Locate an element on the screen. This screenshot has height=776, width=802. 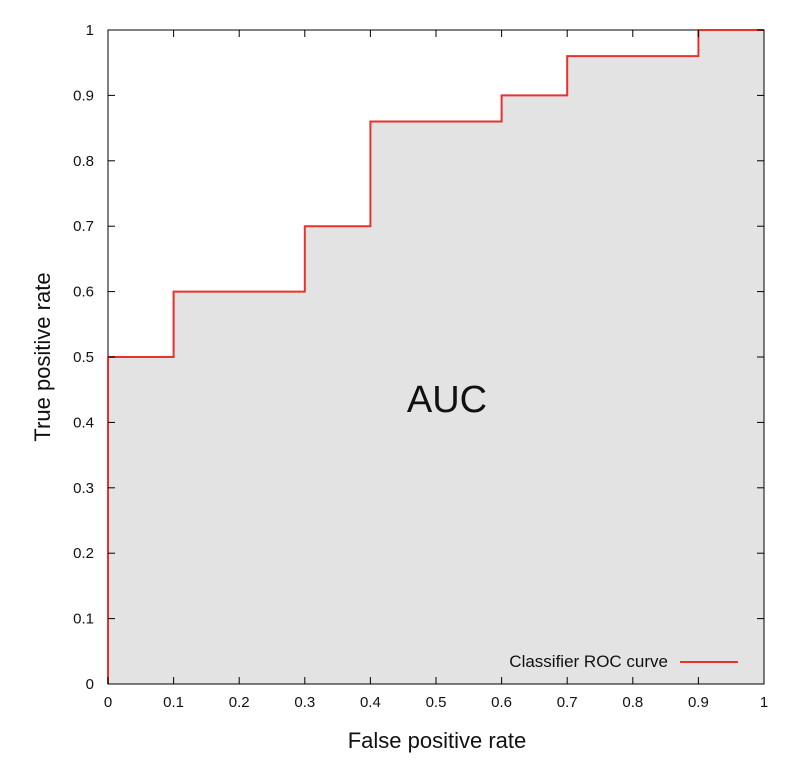
x-tick-label: 0.5 is located at coordinates (436, 702).